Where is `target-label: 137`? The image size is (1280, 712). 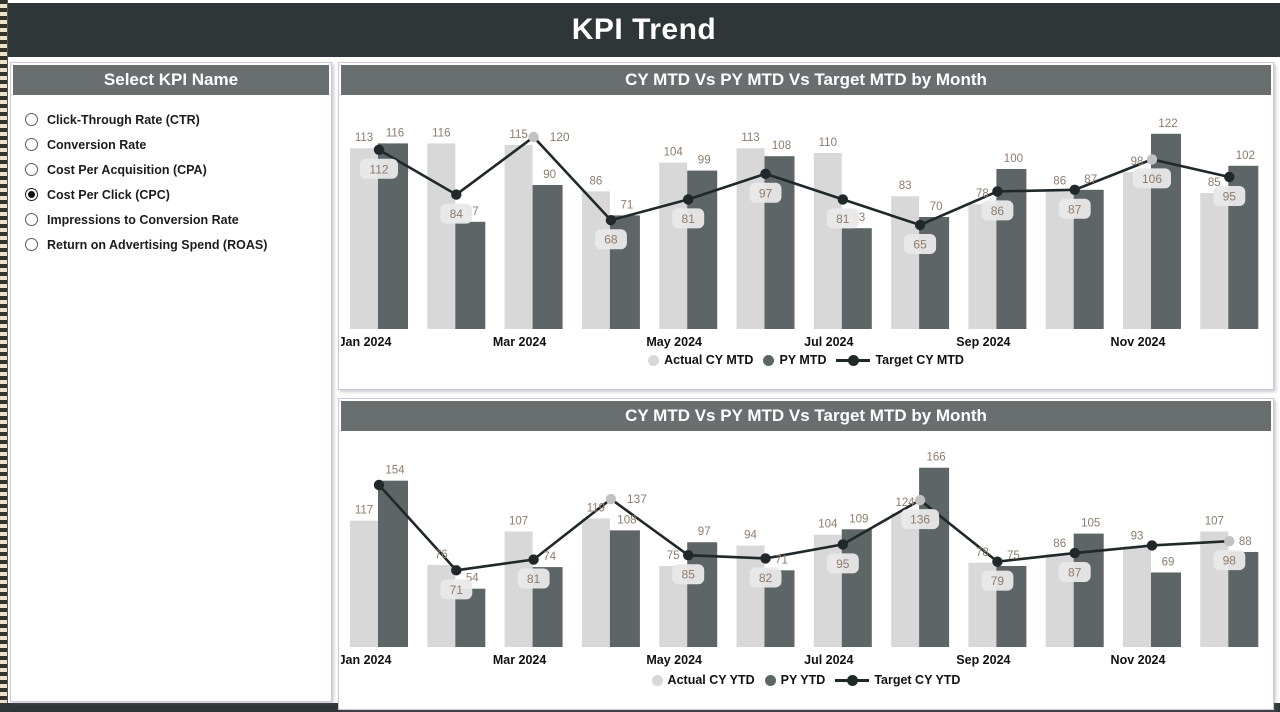
target-label: 137 is located at coordinates (637, 499).